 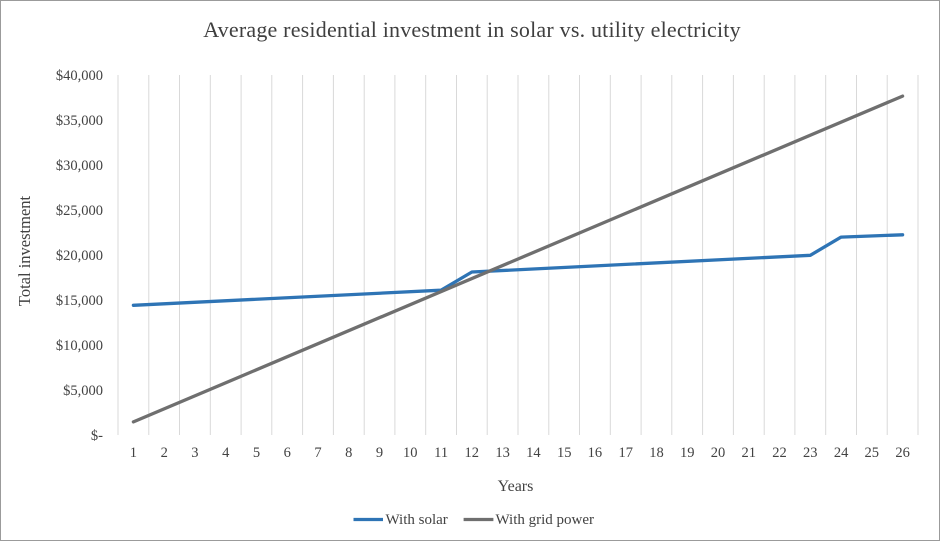 What do you see at coordinates (79, 301) in the screenshot?
I see `svg-text: $15,000` at bounding box center [79, 301].